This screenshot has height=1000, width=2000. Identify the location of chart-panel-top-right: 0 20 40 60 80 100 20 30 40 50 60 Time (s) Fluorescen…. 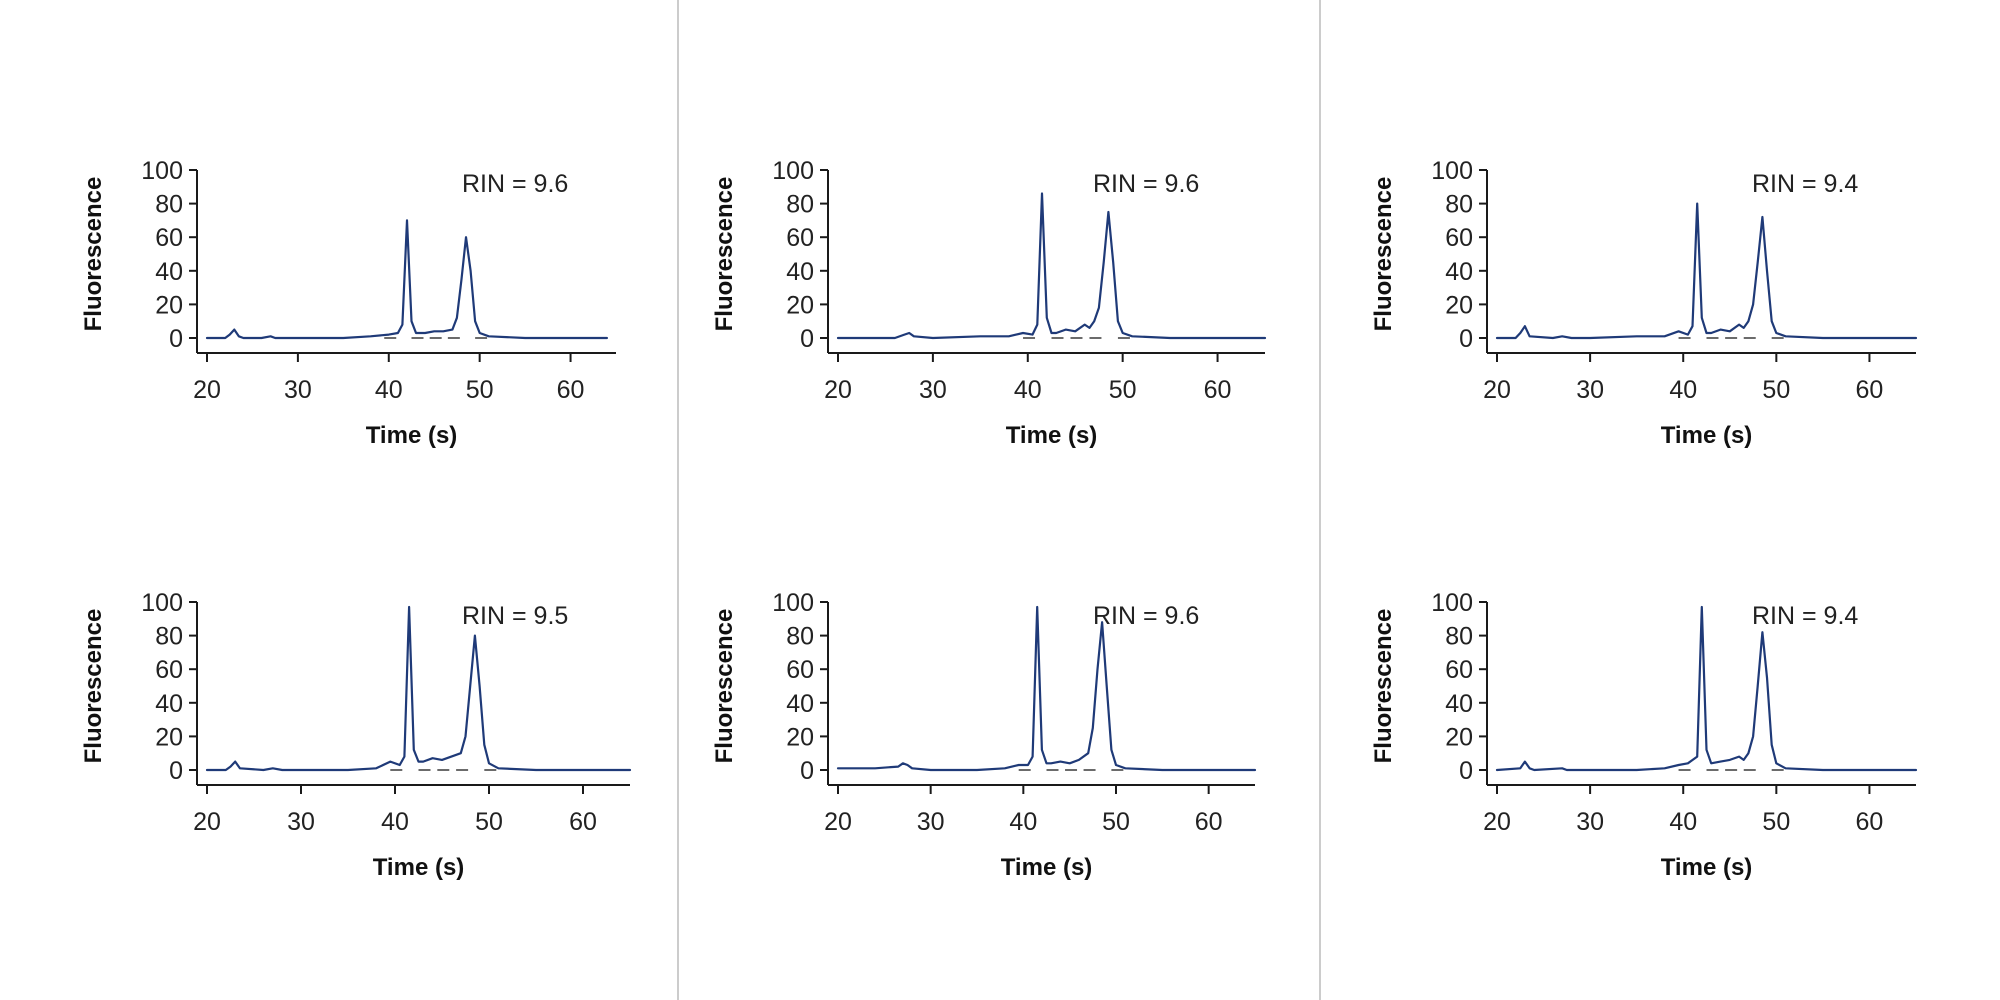
(1644, 303).